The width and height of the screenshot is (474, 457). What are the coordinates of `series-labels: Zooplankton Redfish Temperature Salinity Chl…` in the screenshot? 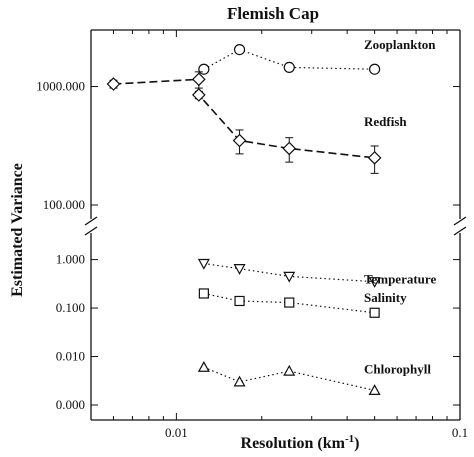 It's located at (400, 206).